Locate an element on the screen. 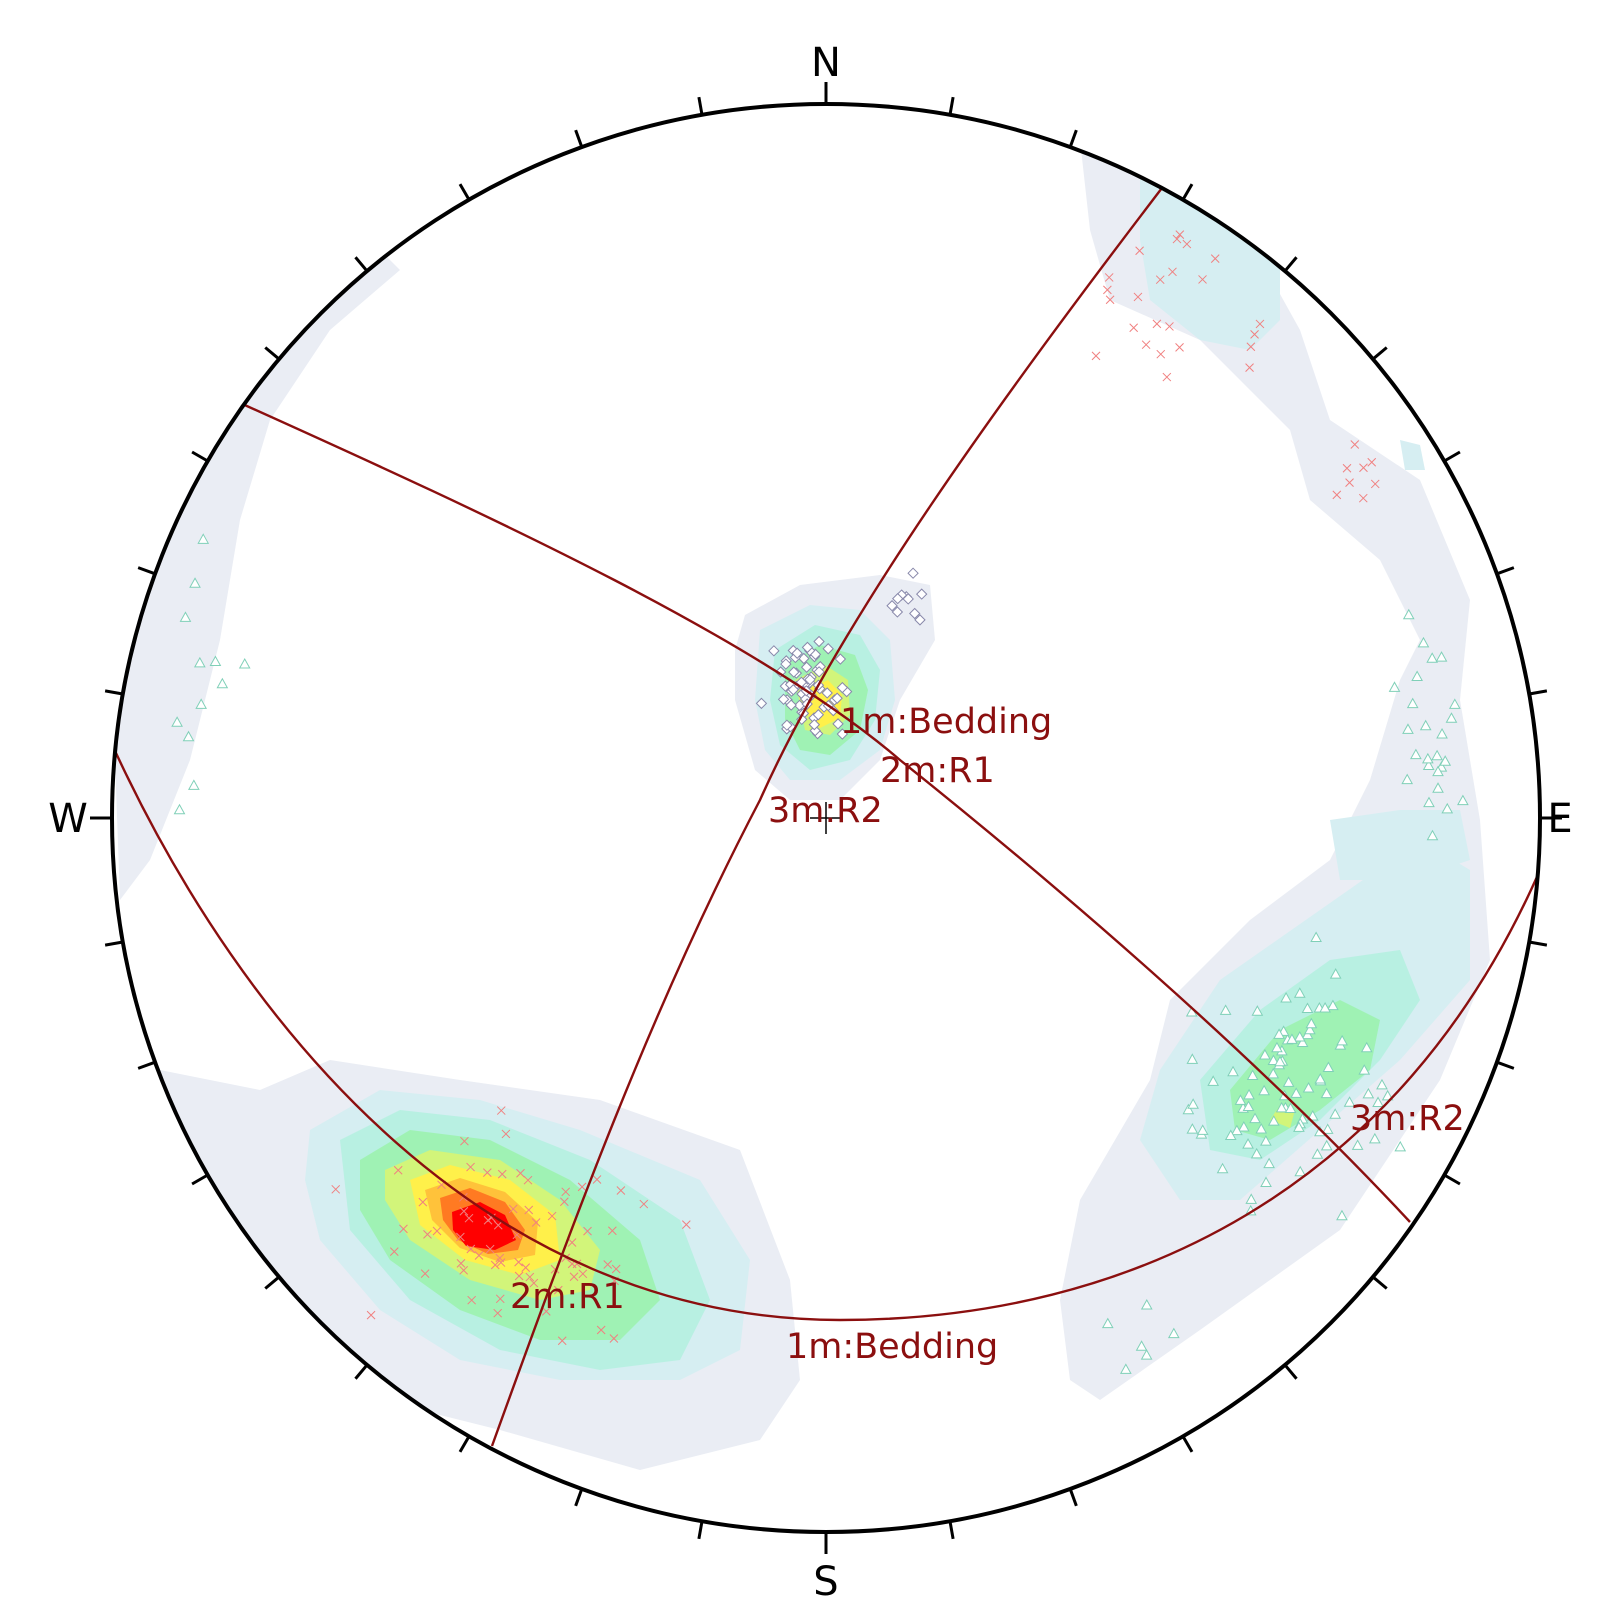 Image resolution: width=1616 pixels, height=1619 pixels. east-label: E is located at coordinates (1559, 819).